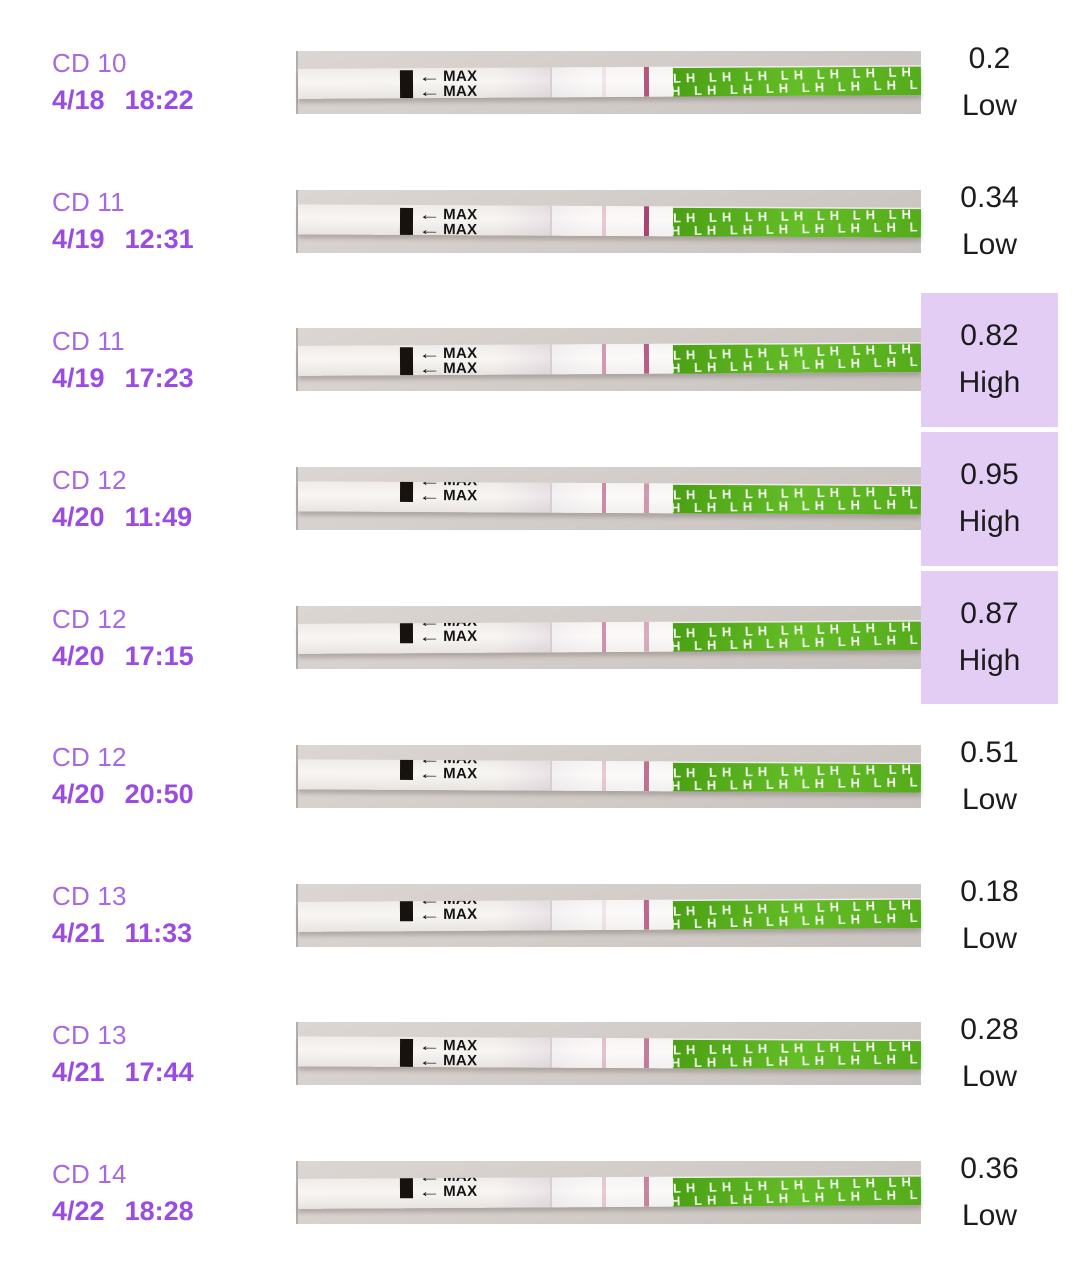 The width and height of the screenshot is (1080, 1275). What do you see at coordinates (148, 360) in the screenshot?
I see `entry-label: CD 11 4/19 17:23` at bounding box center [148, 360].